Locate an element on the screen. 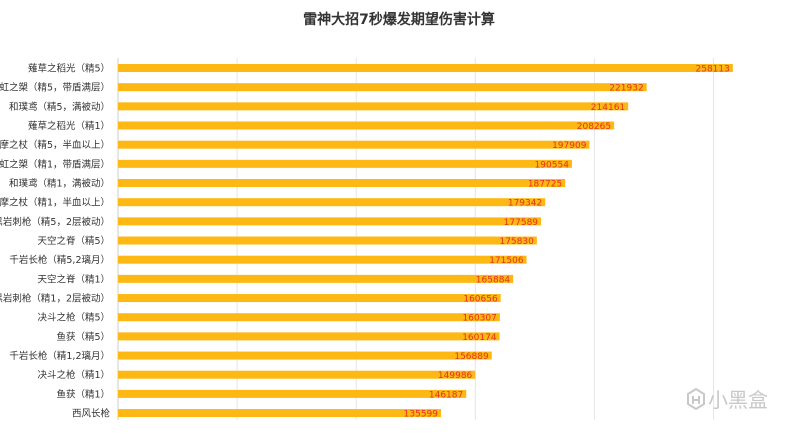  value-label: 221932 is located at coordinates (626, 89).